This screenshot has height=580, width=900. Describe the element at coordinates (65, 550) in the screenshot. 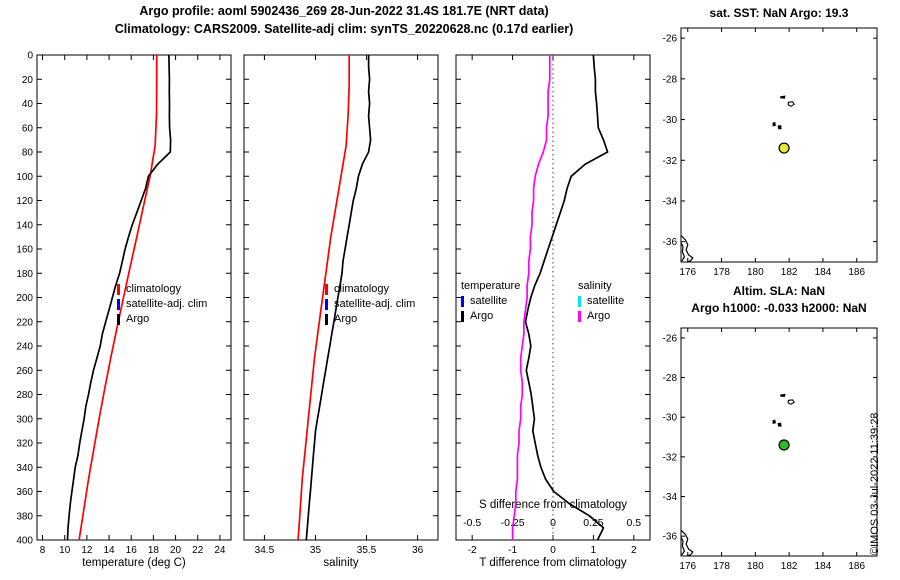

I see `svg-text: 10` at that location.